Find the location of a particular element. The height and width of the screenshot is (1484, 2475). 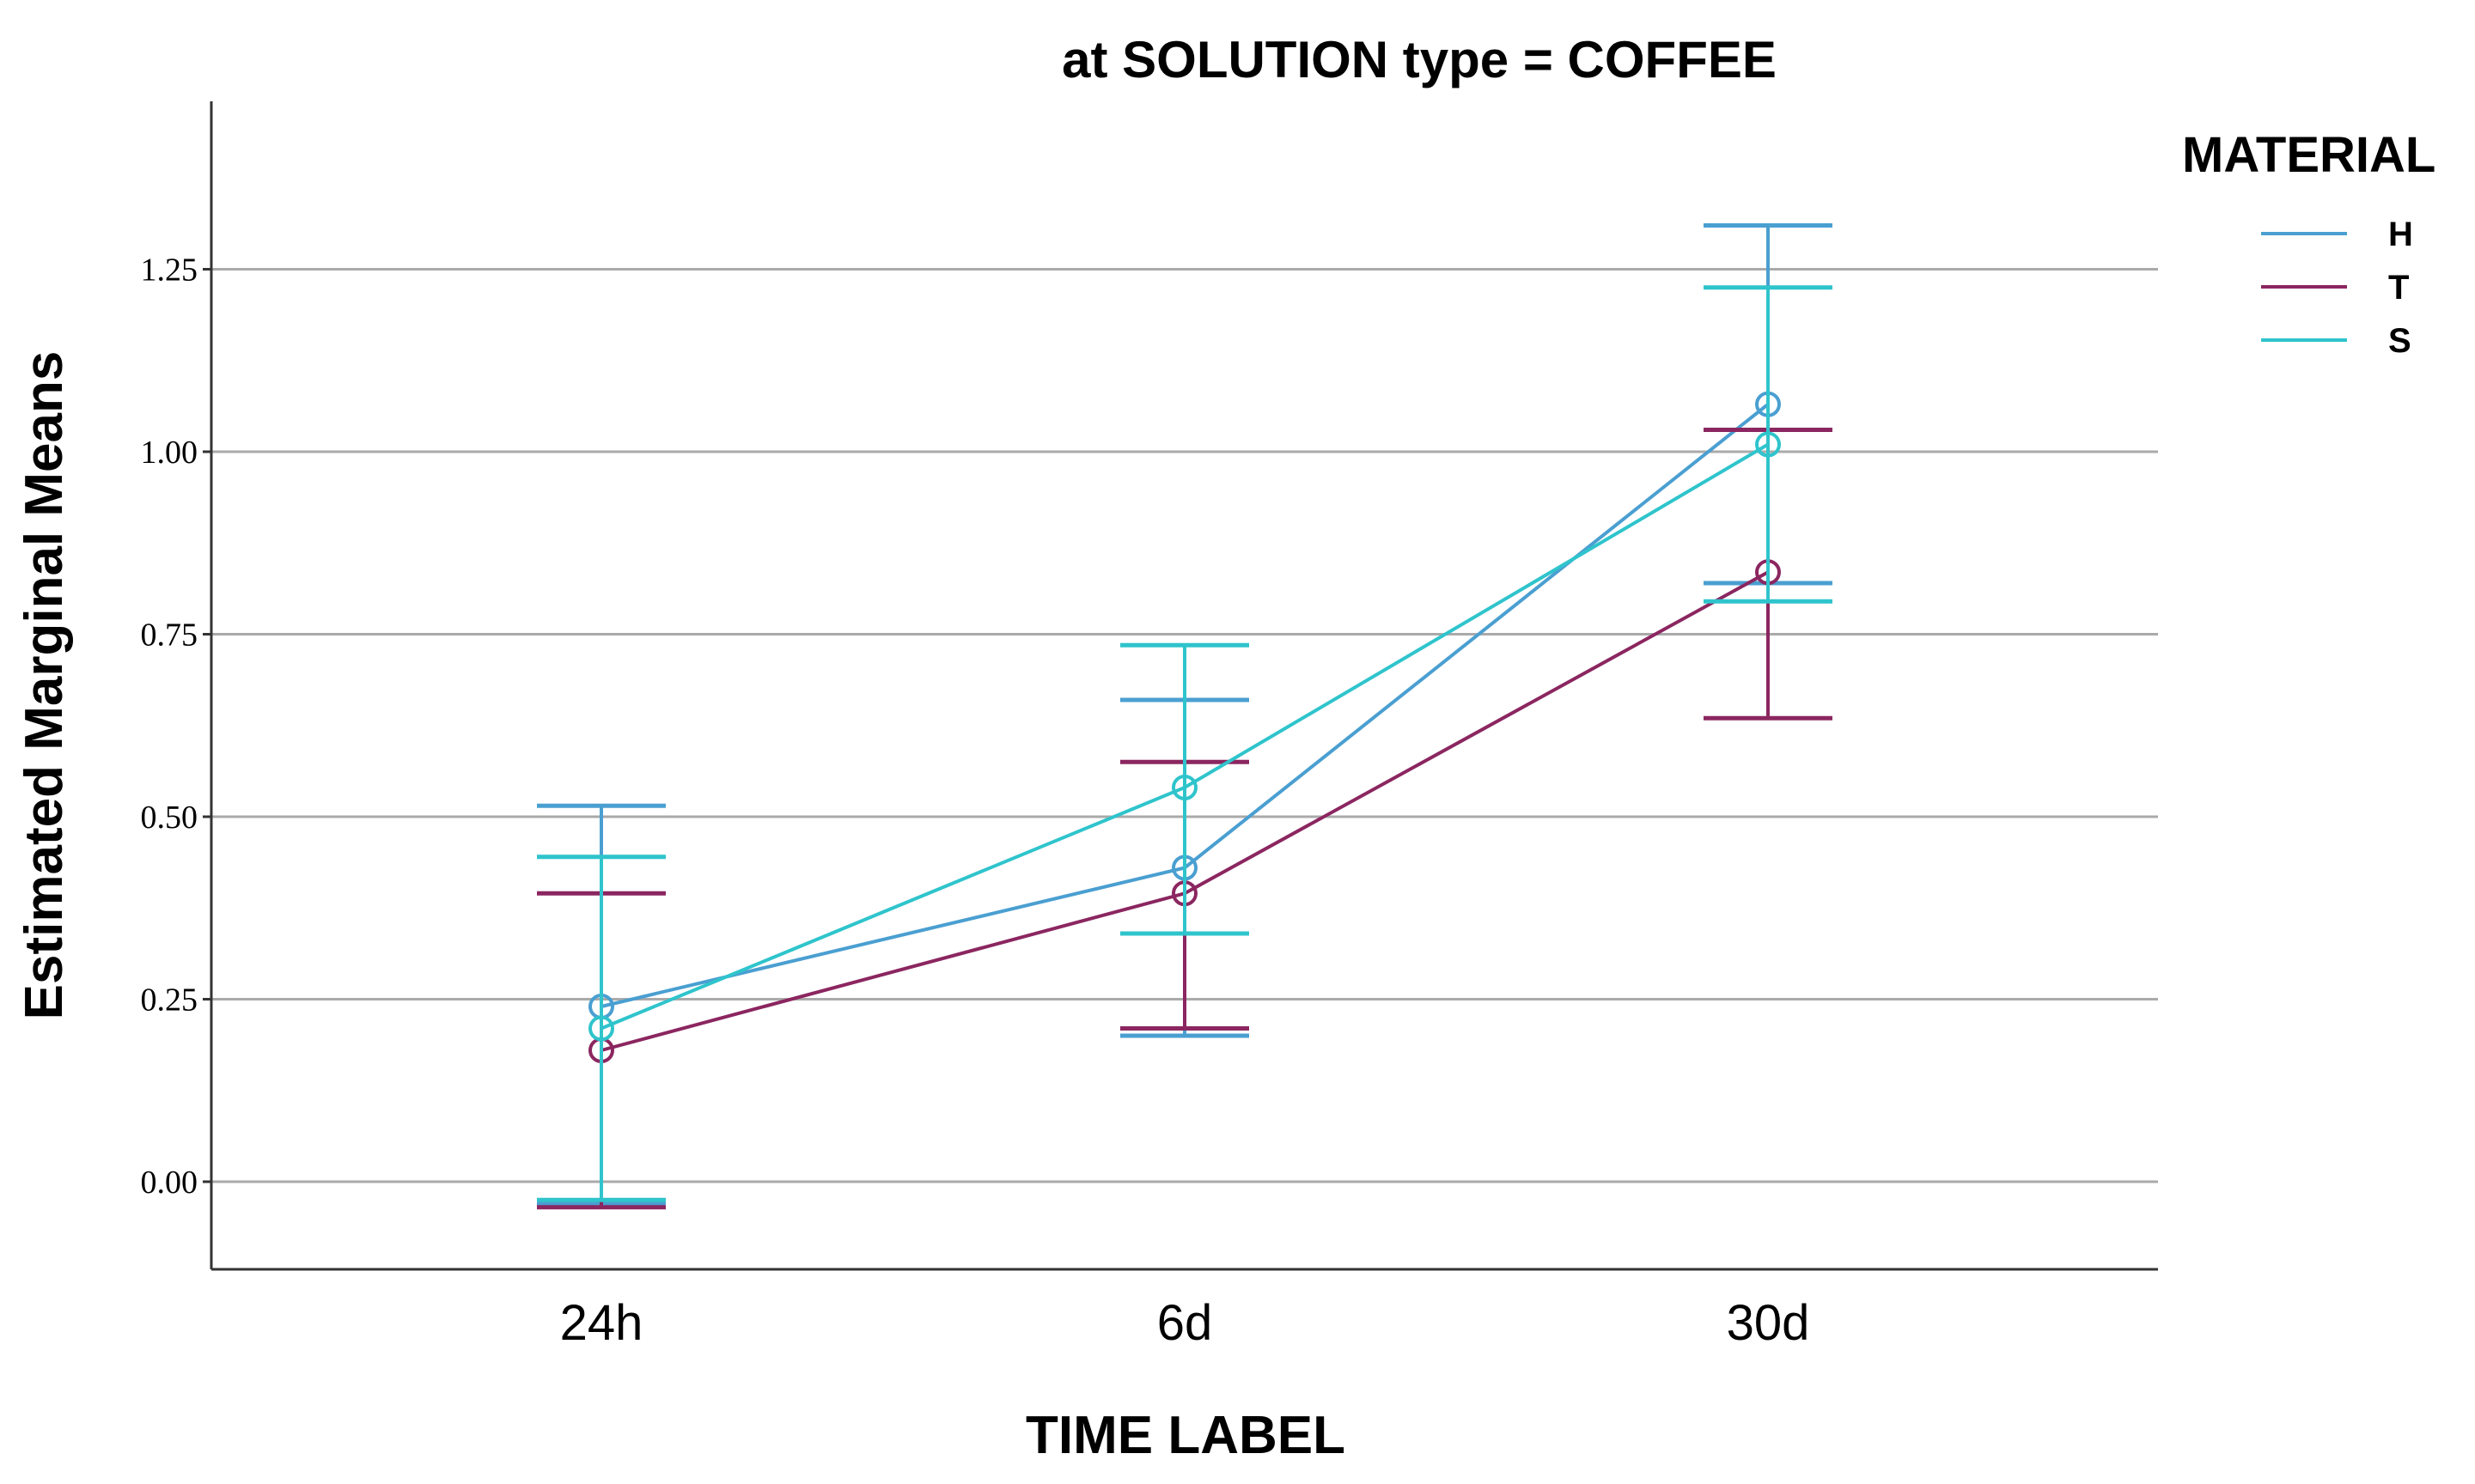

legend-title: MATERIAL is located at coordinates (2308, 155).